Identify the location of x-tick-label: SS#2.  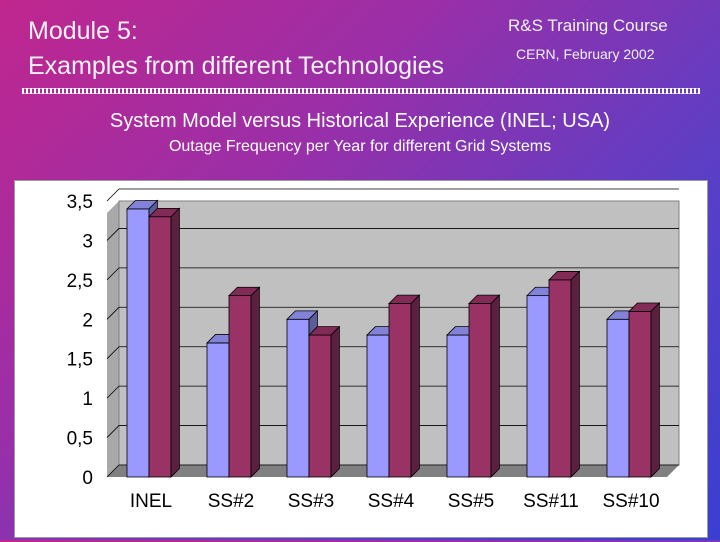
(231, 501).